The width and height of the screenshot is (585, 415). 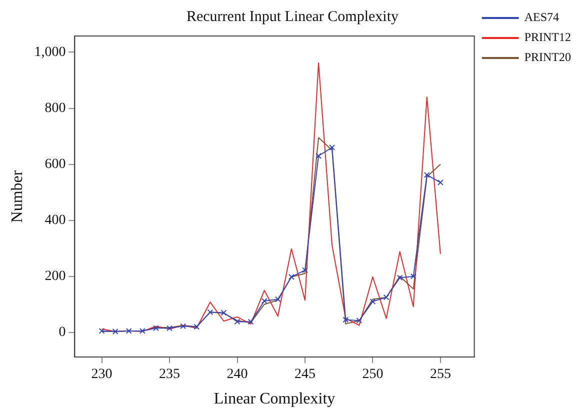 I want to click on y-tick-label: 200, so click(x=55, y=276).